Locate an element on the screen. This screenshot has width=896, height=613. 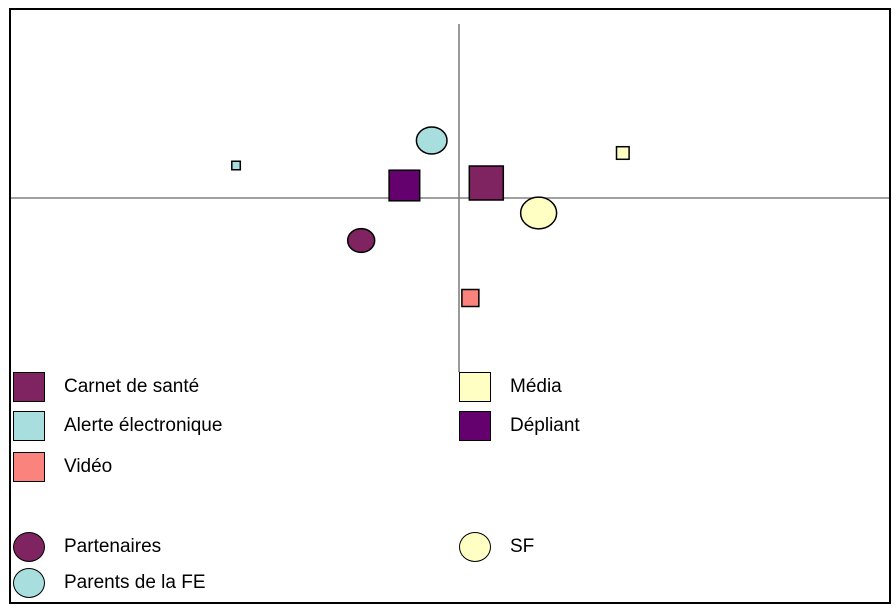
legend-item-media: Média is located at coordinates (510, 387).